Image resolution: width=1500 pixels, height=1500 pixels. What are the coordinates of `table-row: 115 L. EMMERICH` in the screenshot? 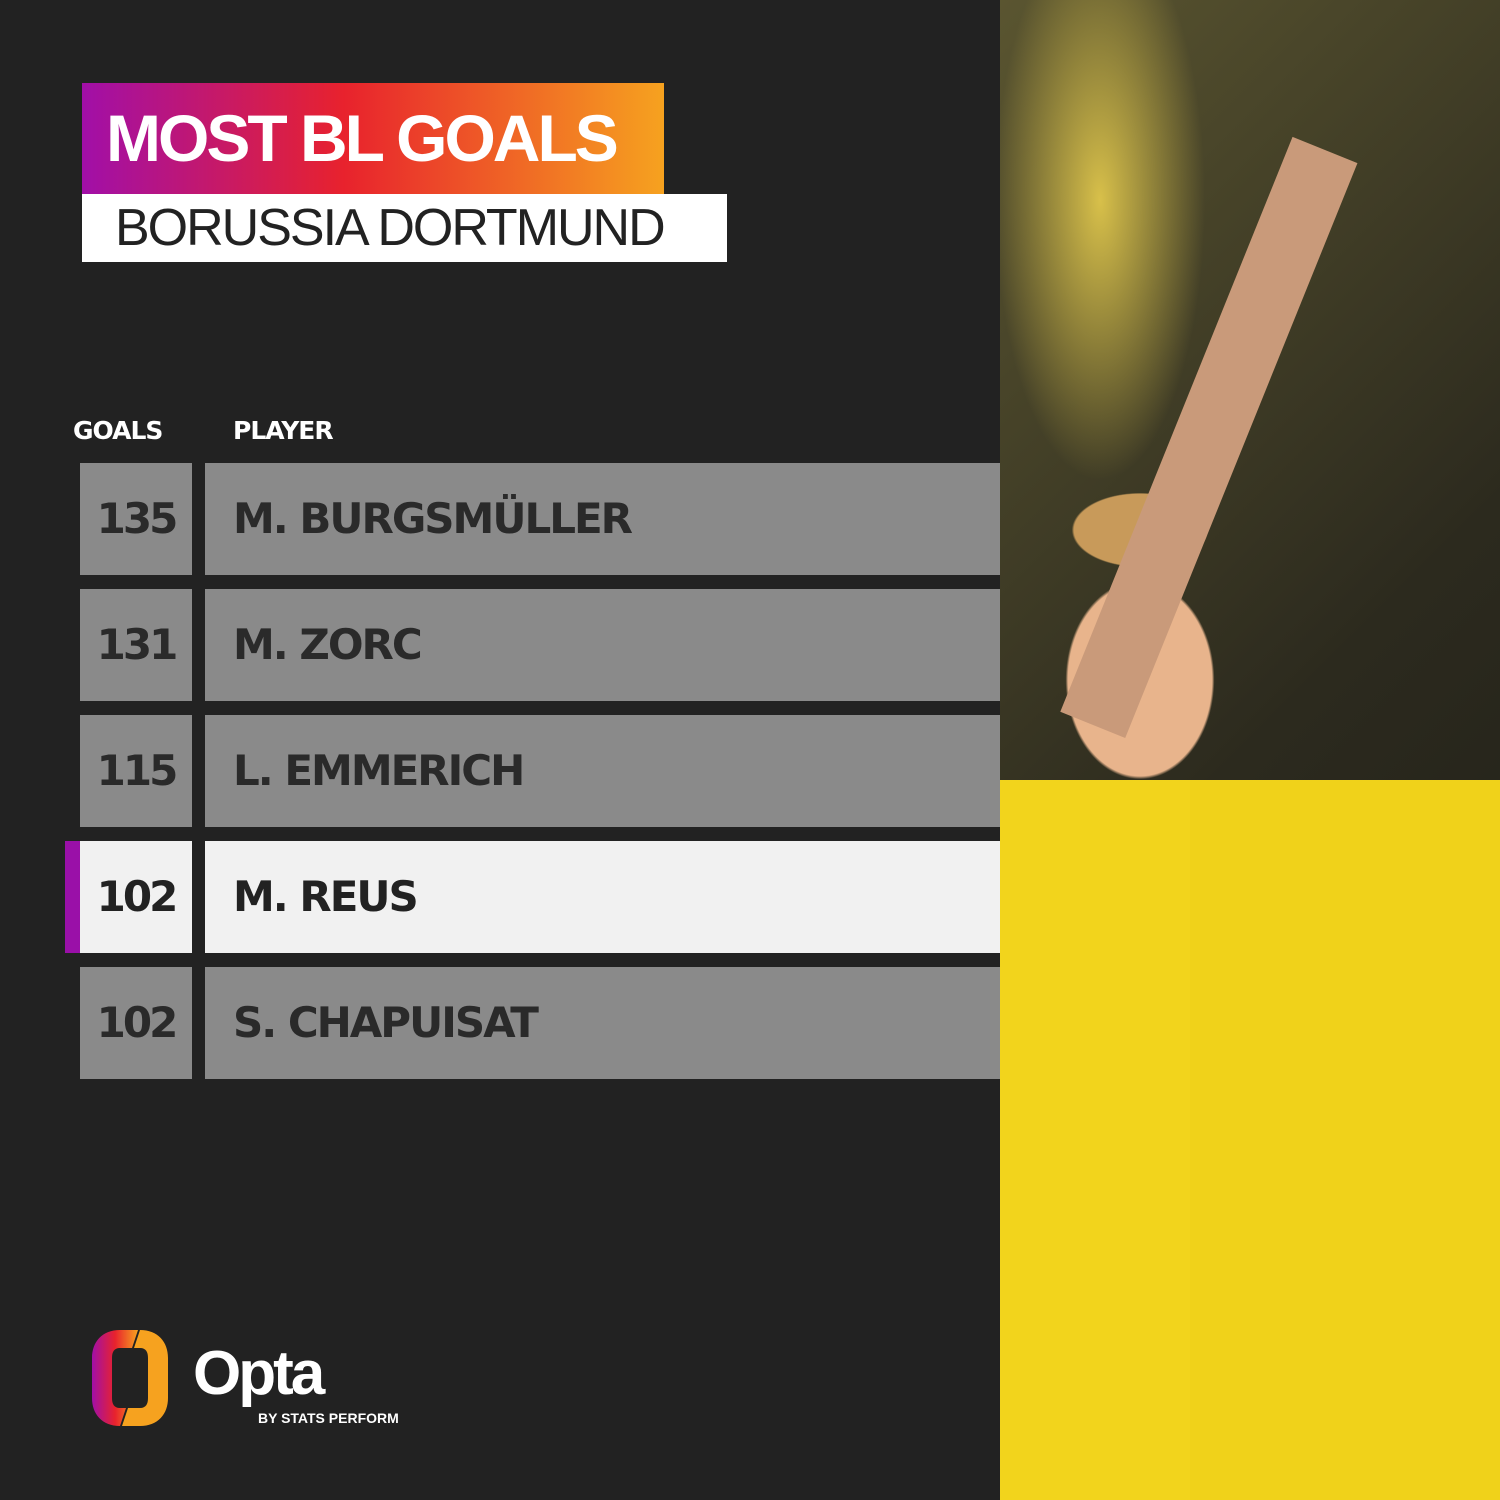 It's located at (540, 771).